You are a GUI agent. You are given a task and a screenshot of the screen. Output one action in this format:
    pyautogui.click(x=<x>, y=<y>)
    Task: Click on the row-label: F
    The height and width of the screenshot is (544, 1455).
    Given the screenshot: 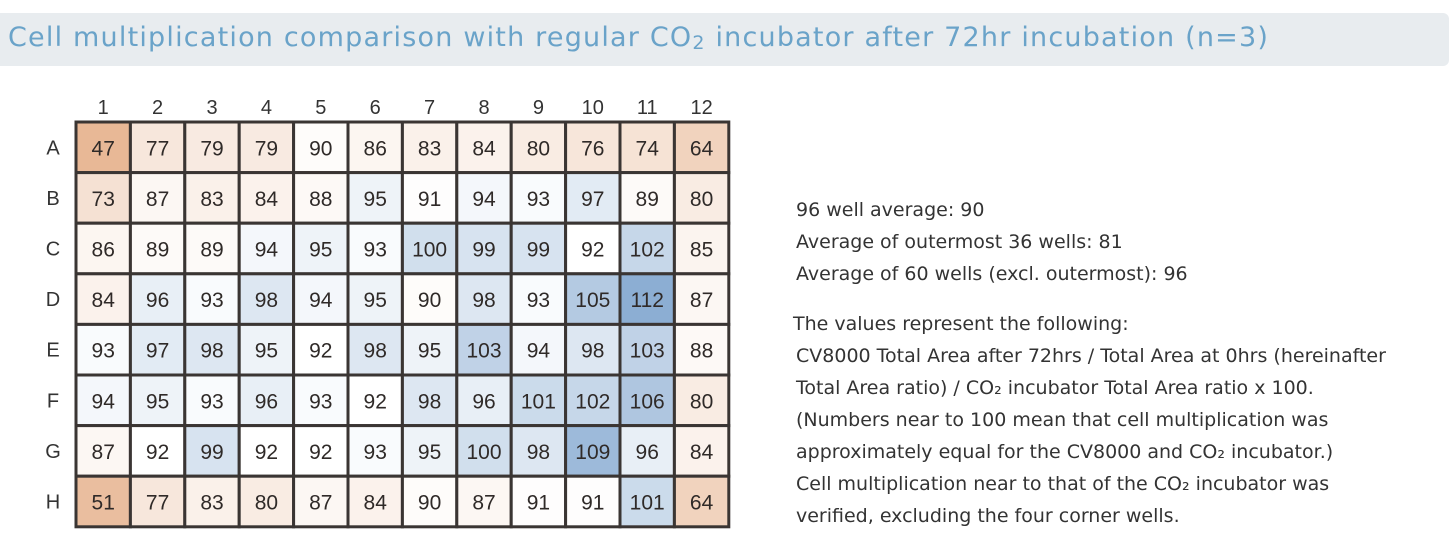 What is the action you would take?
    pyautogui.click(x=53, y=401)
    